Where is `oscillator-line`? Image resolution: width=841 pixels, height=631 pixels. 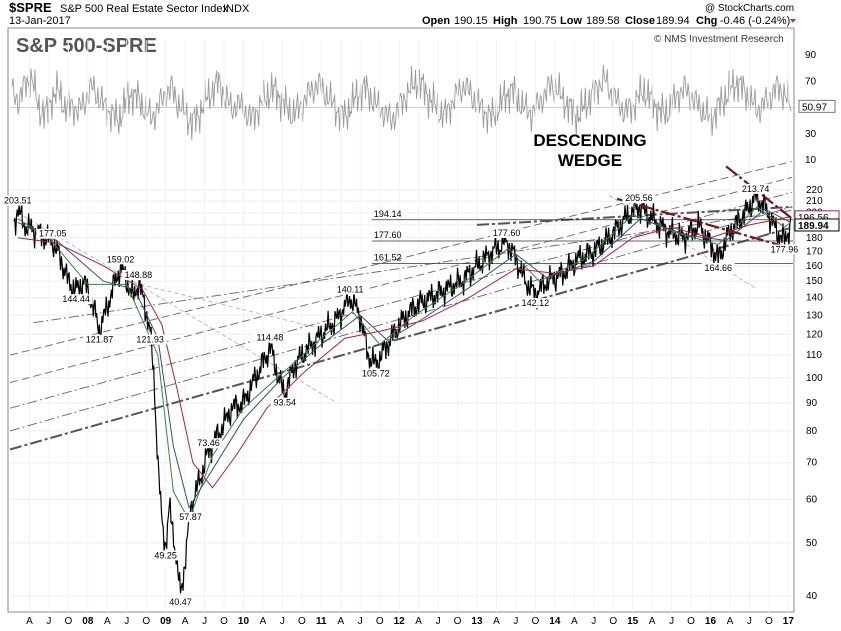 oscillator-line is located at coordinates (401, 102).